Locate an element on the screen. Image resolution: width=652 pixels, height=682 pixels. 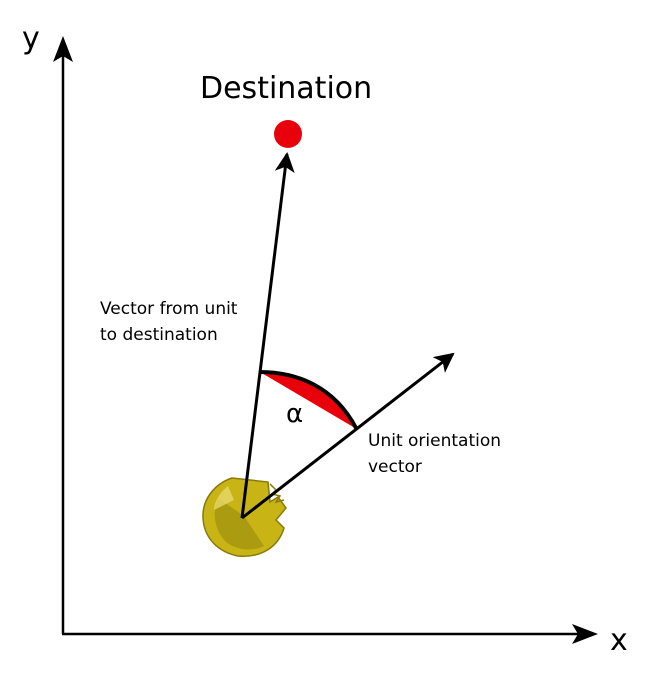
vector-unit-orientation is located at coordinates (348, 436).